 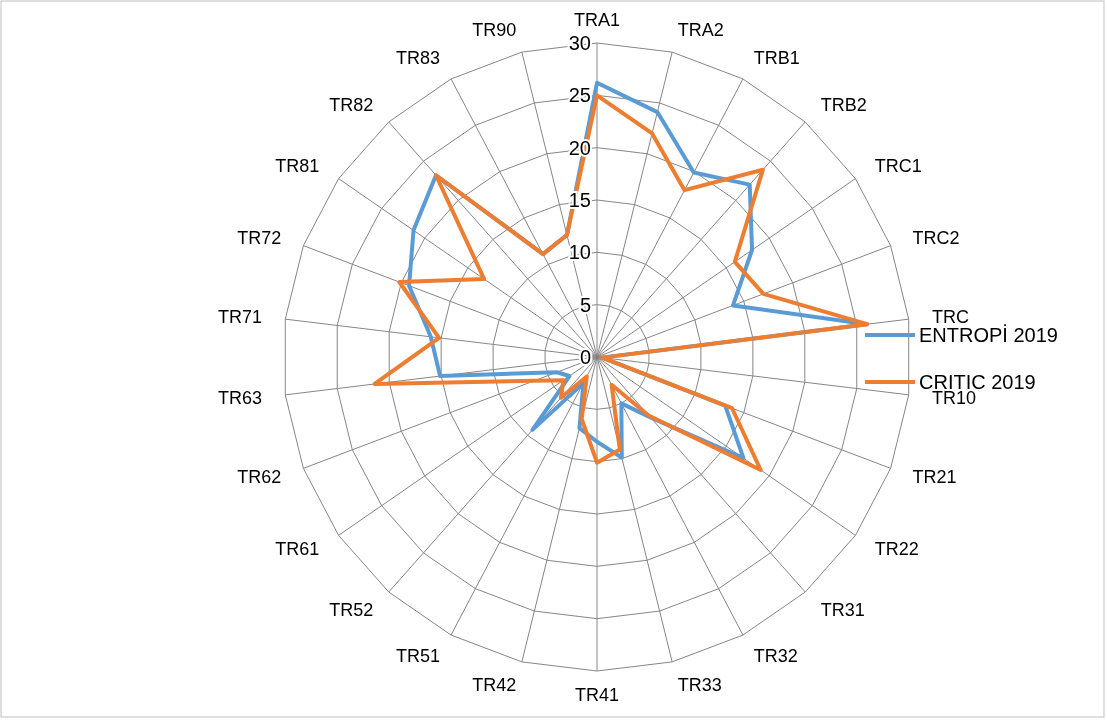 What do you see at coordinates (597, 694) in the screenshot?
I see `spoke-label: TR41` at bounding box center [597, 694].